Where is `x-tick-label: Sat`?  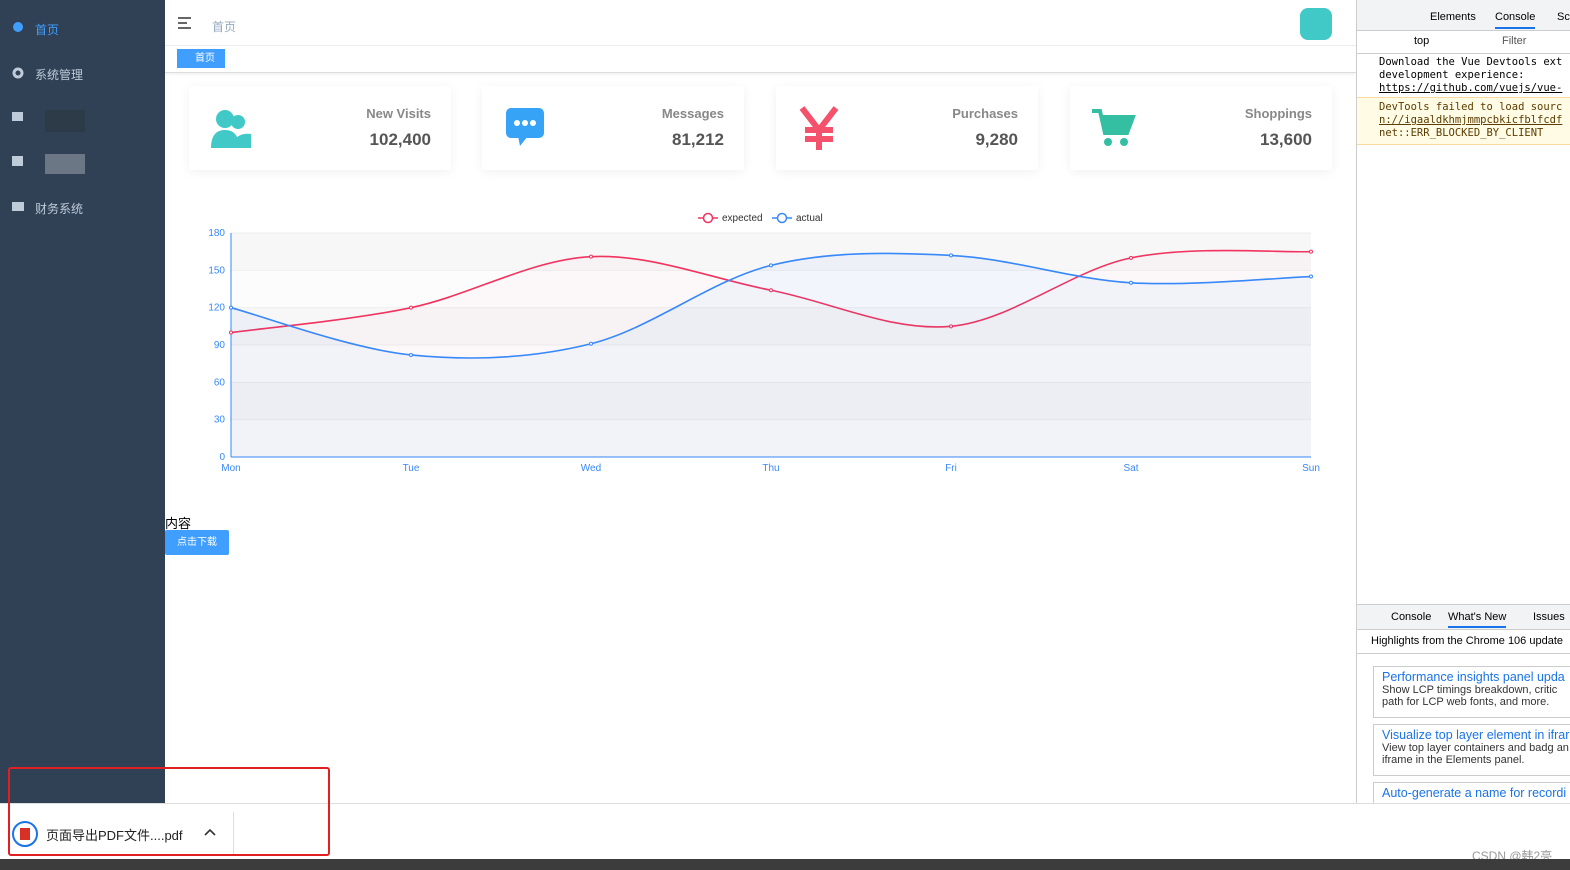 x-tick-label: Sat is located at coordinates (1130, 468).